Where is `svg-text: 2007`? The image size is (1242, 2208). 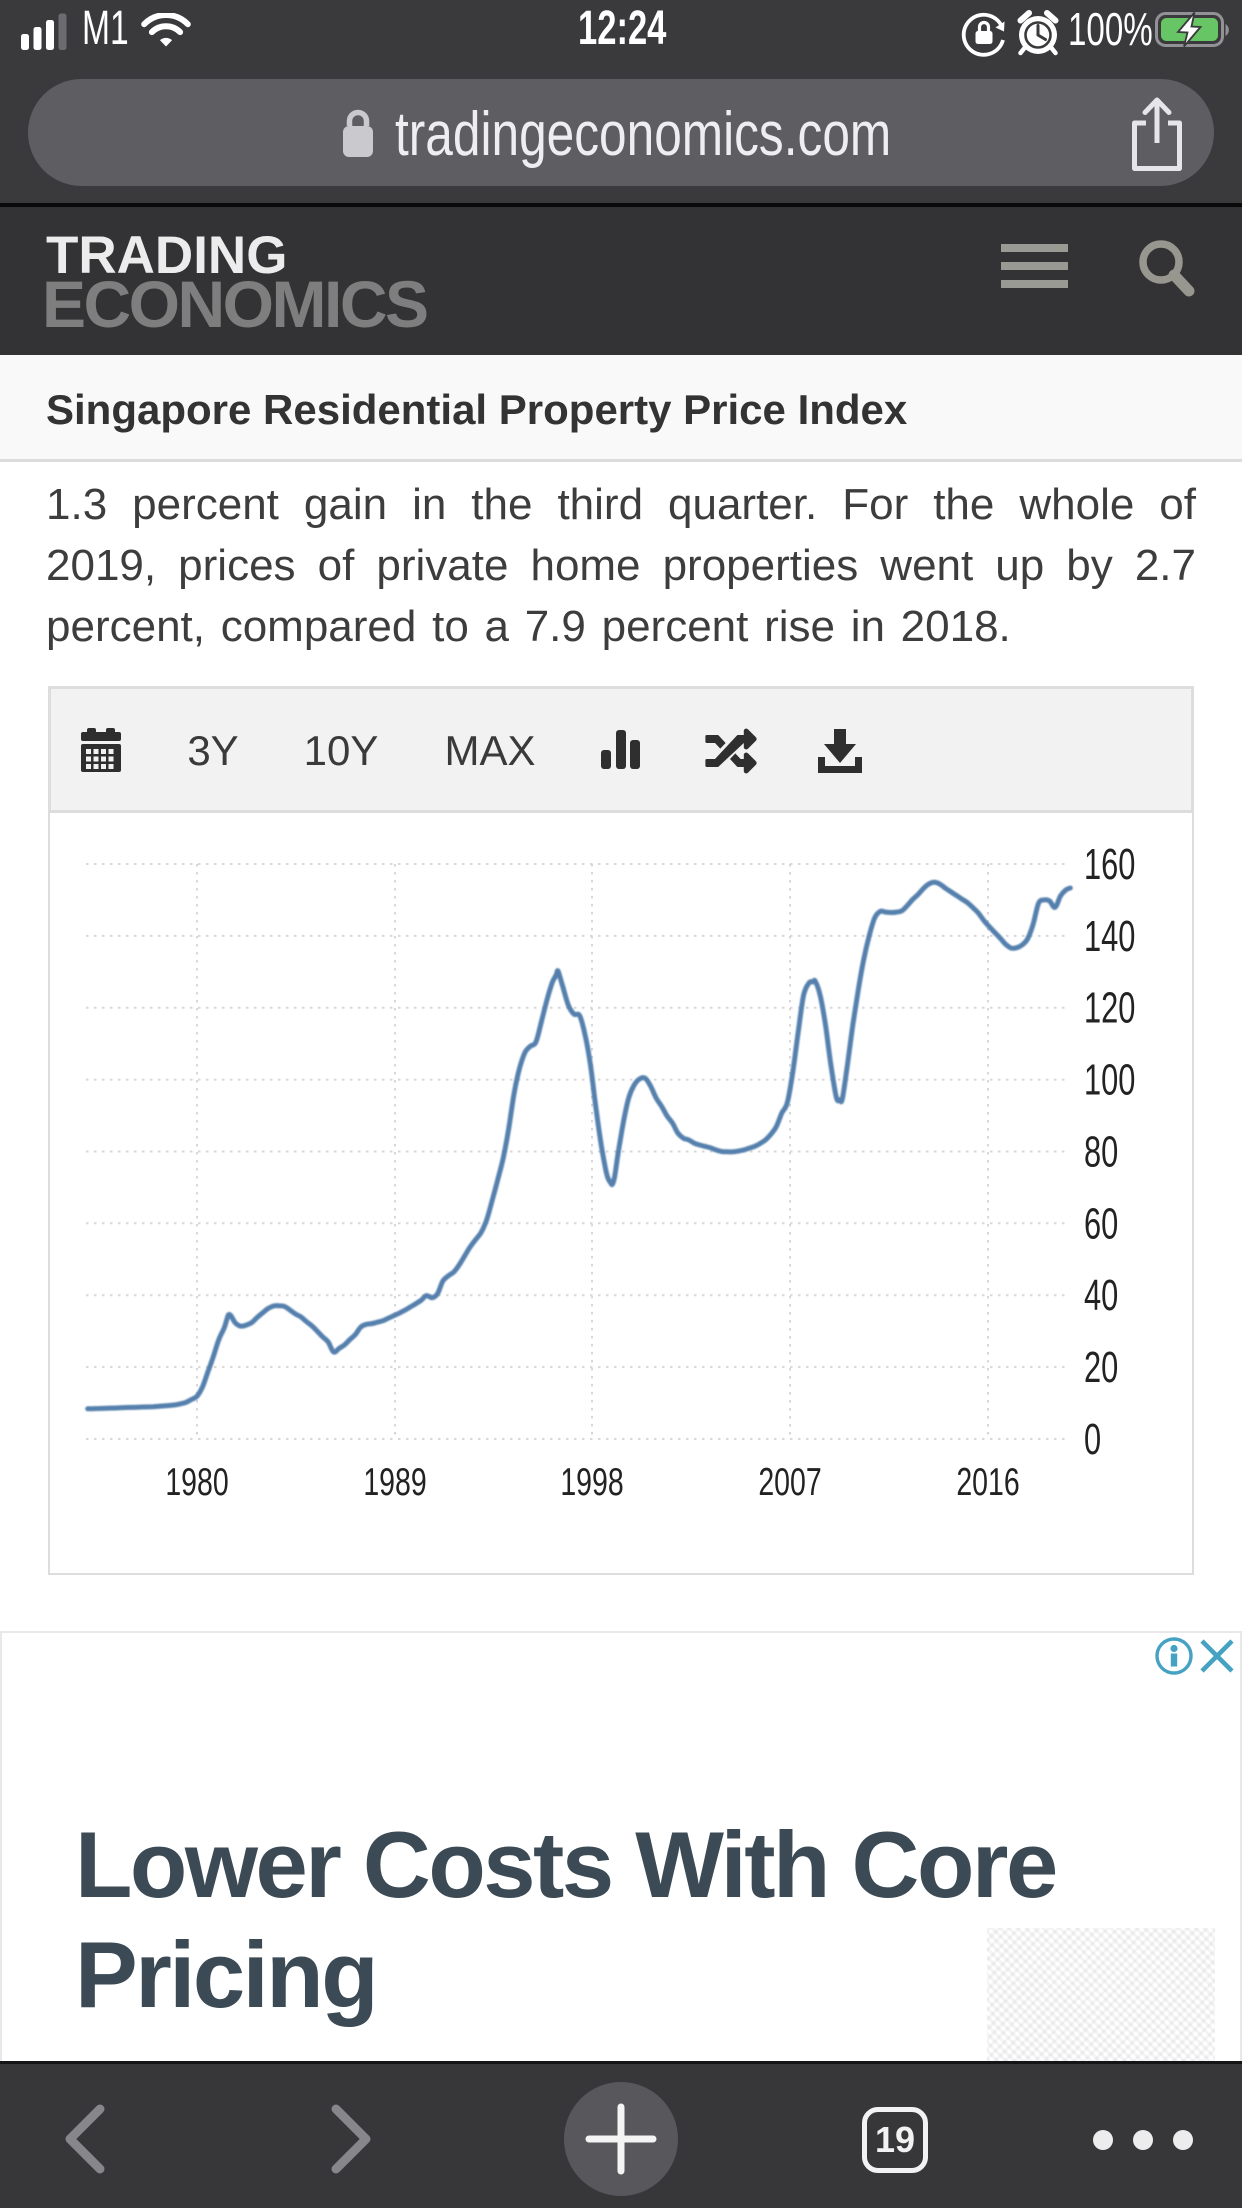
svg-text: 2007 is located at coordinates (789, 1482).